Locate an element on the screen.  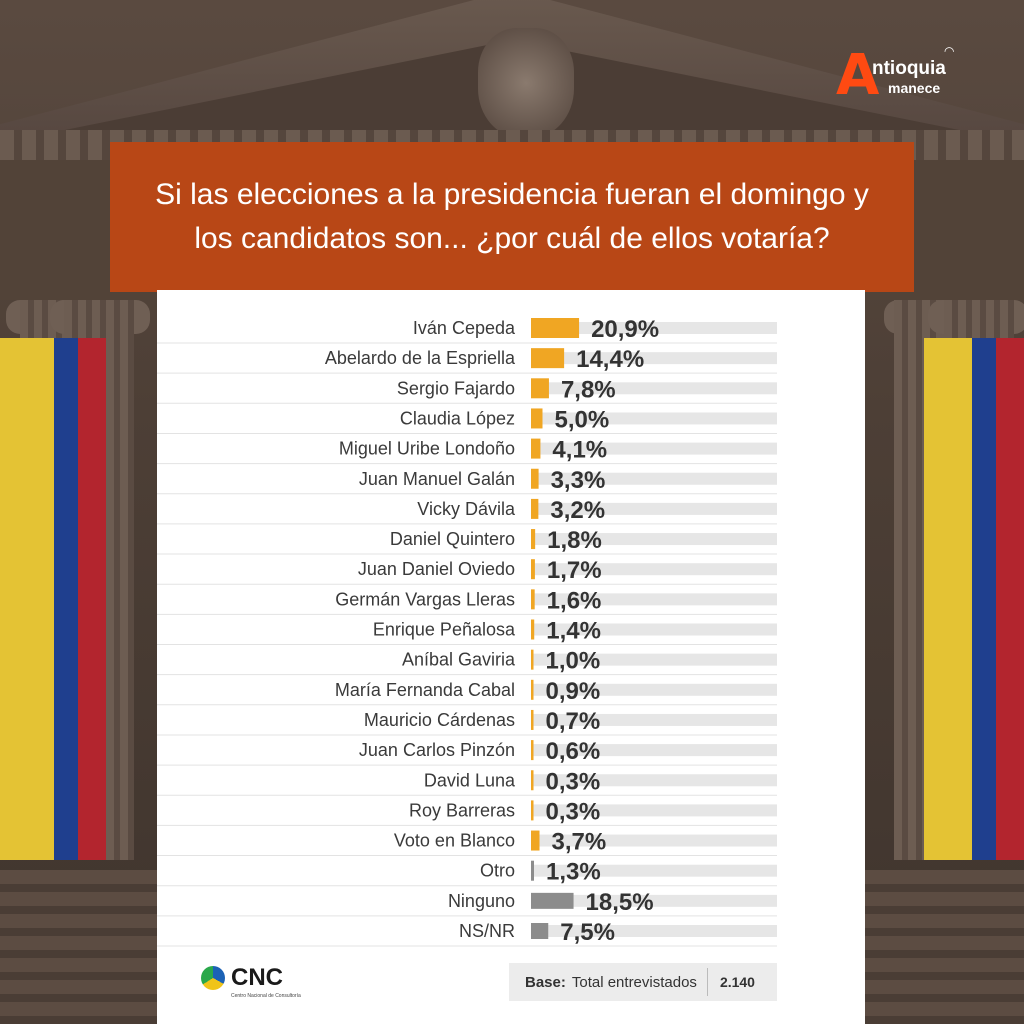
category-label: Voto en Blanco is located at coordinates (454, 841).